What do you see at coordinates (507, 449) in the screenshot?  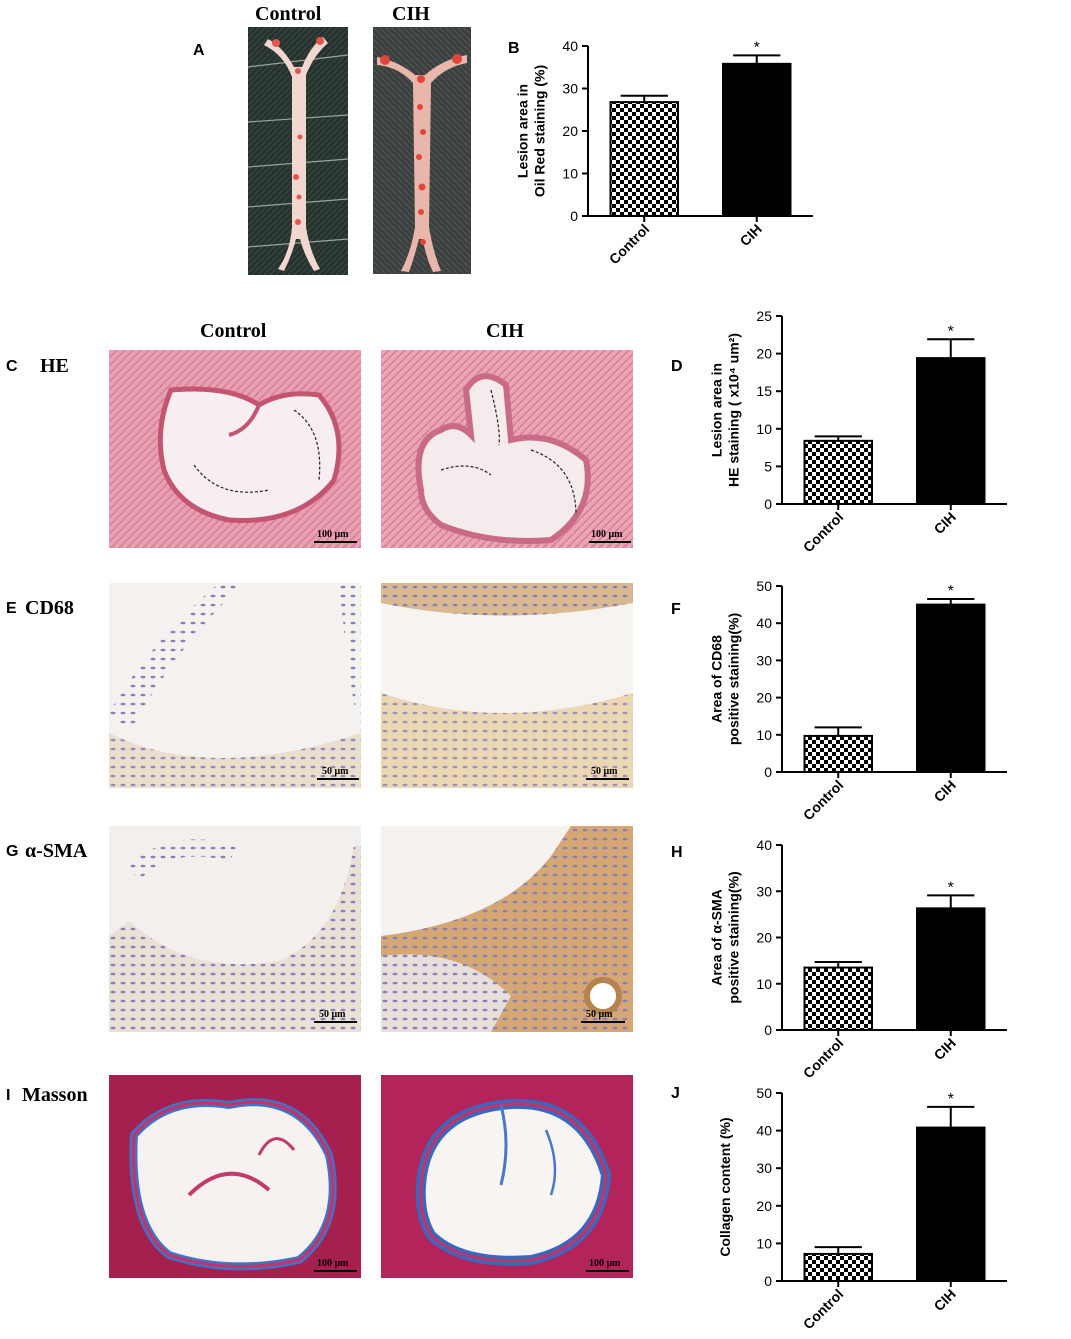 I see `he-micrograph-cih: 100 μm` at bounding box center [507, 449].